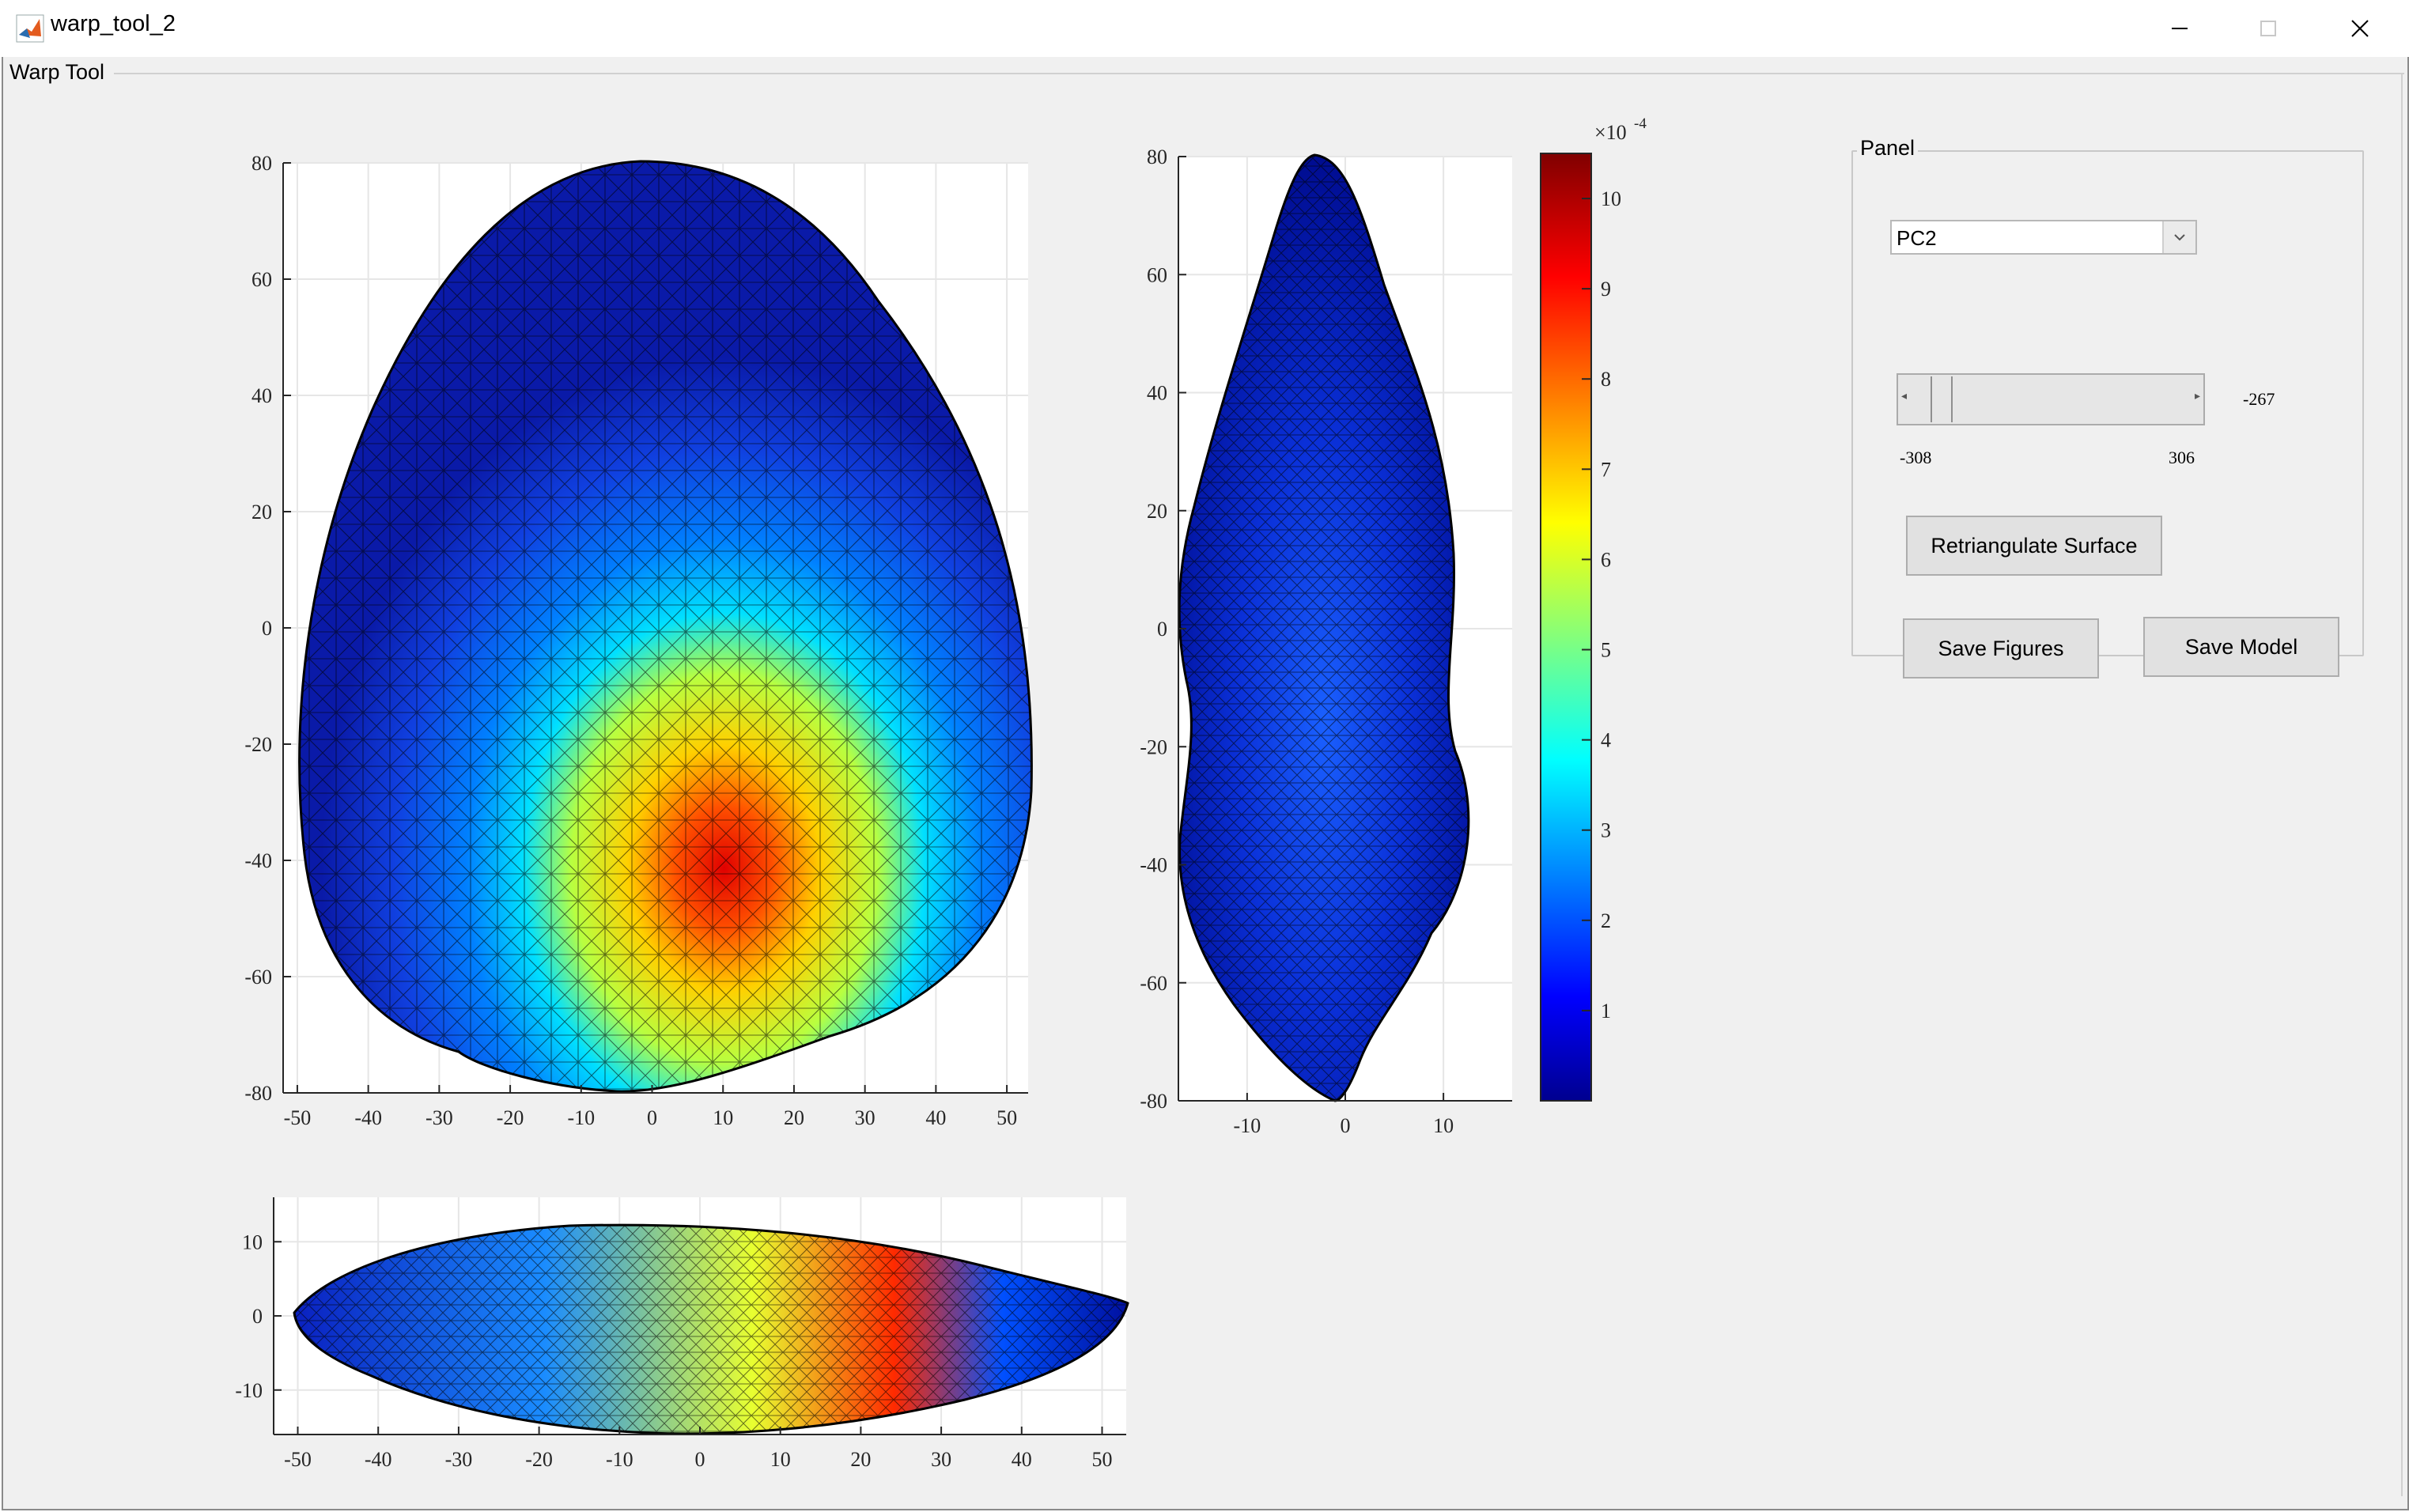 The image size is (2409, 1512). I want to click on slider-min-label: -308, so click(1916, 457).